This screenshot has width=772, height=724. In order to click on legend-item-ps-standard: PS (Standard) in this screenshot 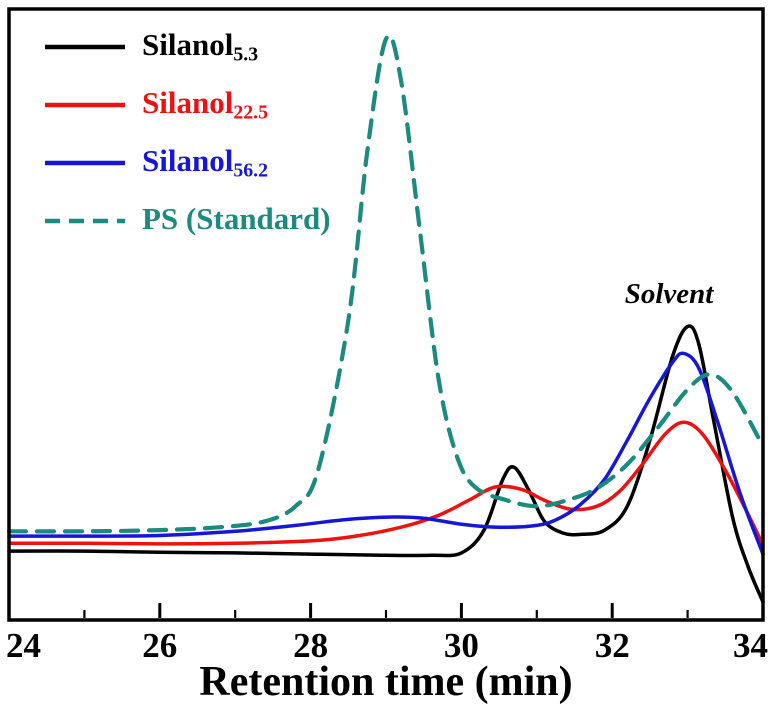, I will do `click(187, 221)`.